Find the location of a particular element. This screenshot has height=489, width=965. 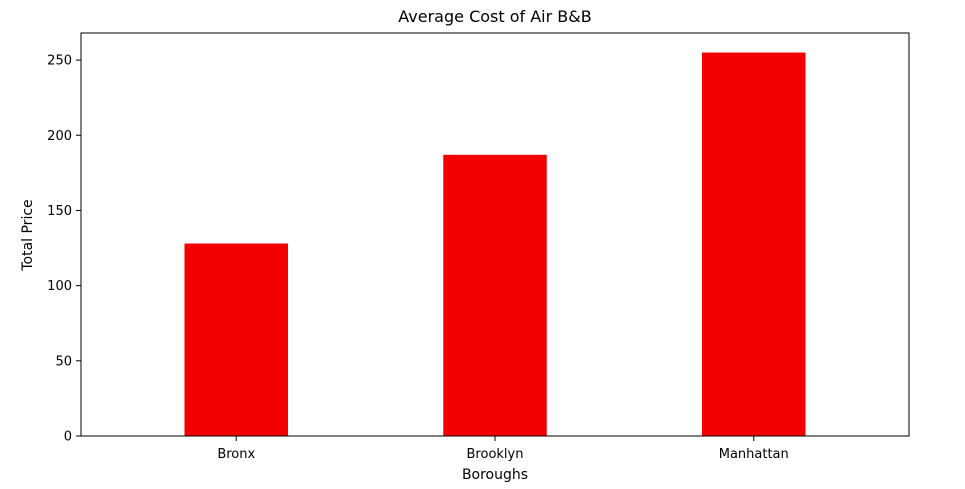

x-tick-label-manhattan: Manhattan is located at coordinates (754, 454).